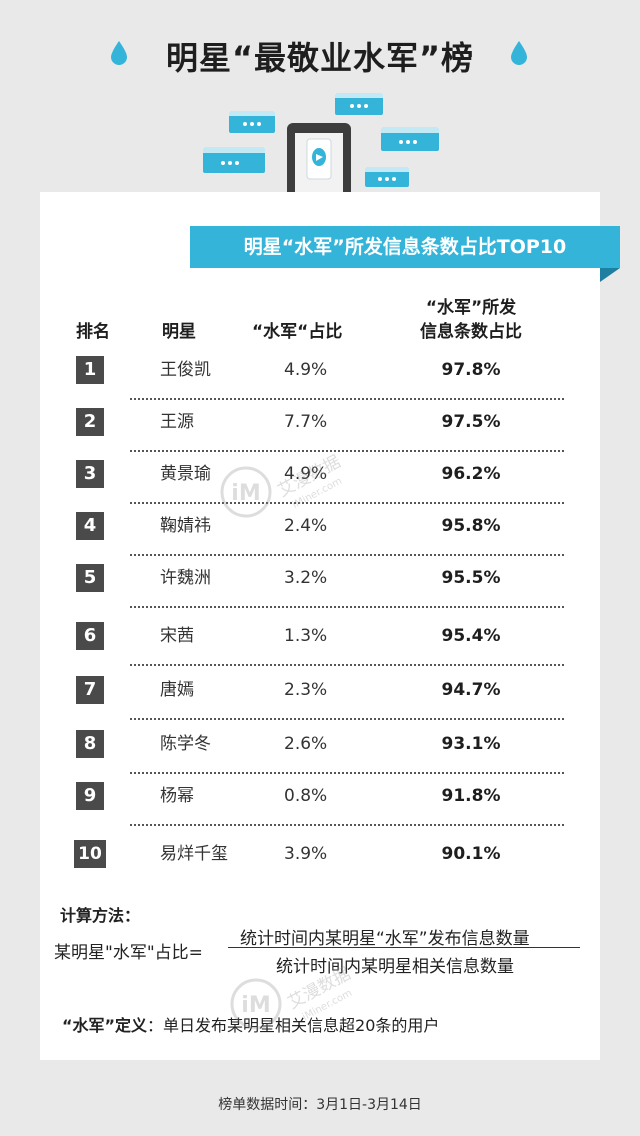  I want to click on star-name: 陈学冬, so click(185, 744).